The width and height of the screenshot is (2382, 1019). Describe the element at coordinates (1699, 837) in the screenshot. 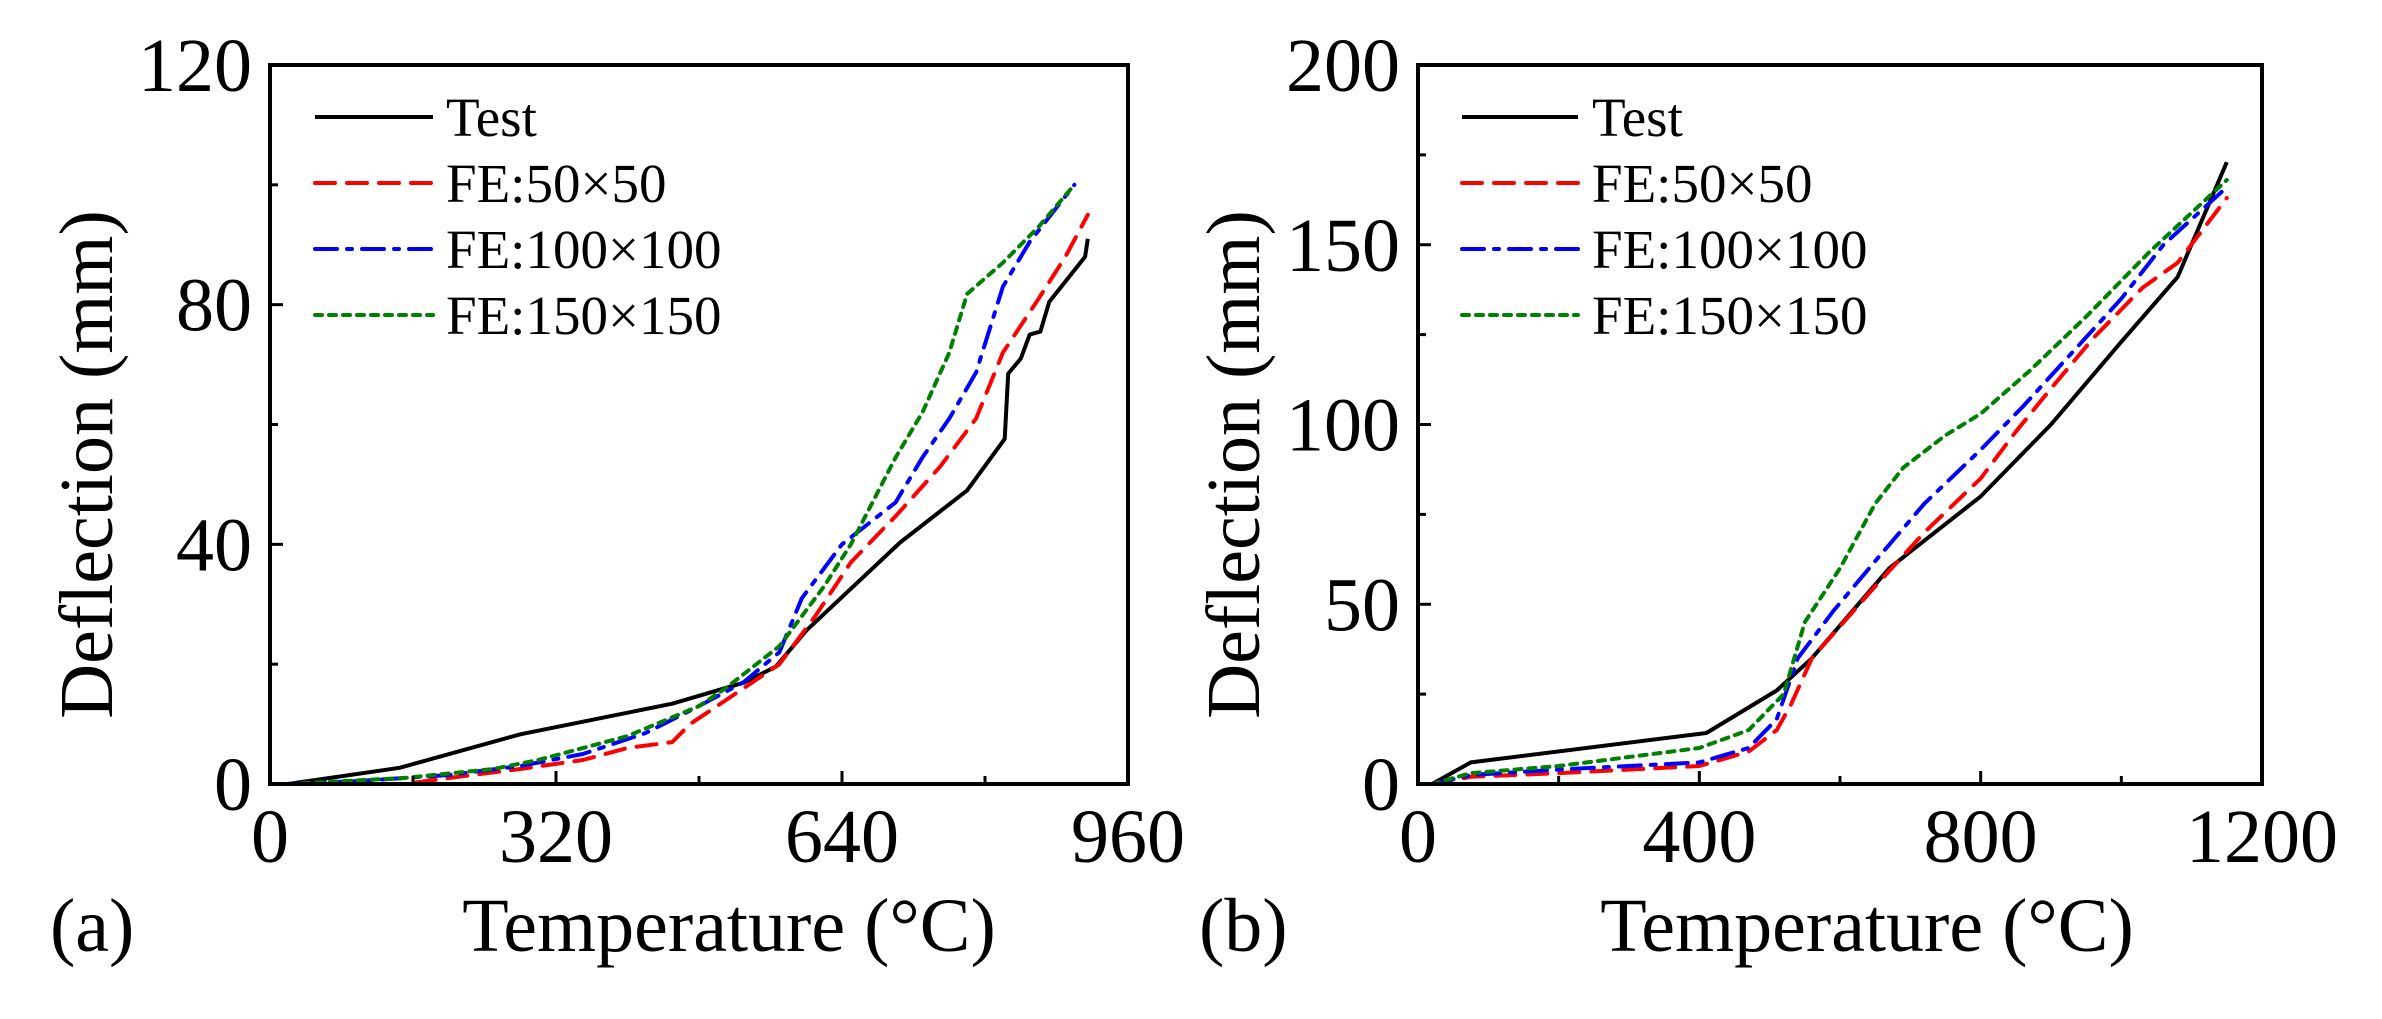

I see `x-tick-label: 400` at that location.